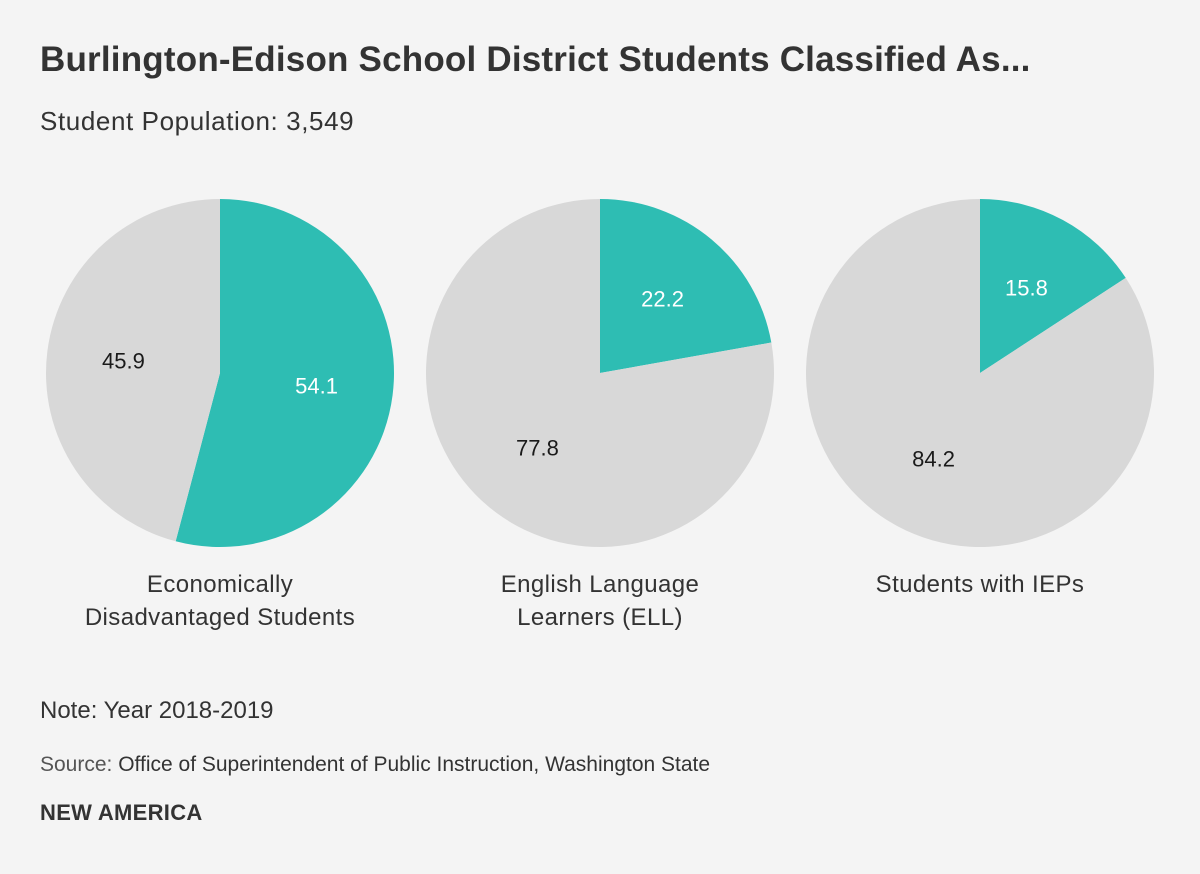 Image resolution: width=1200 pixels, height=874 pixels. What do you see at coordinates (197, 121) in the screenshot?
I see `chart-subtitle: Student Population: 3,549` at bounding box center [197, 121].